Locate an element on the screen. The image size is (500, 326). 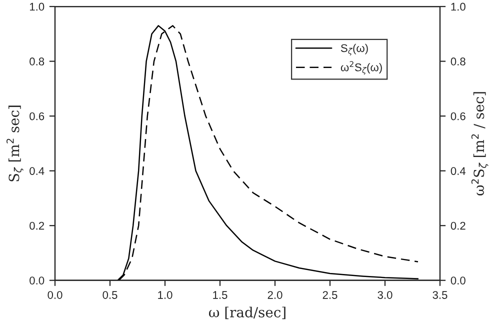
x-tick-label: 3.5 is located at coordinates (440, 295).